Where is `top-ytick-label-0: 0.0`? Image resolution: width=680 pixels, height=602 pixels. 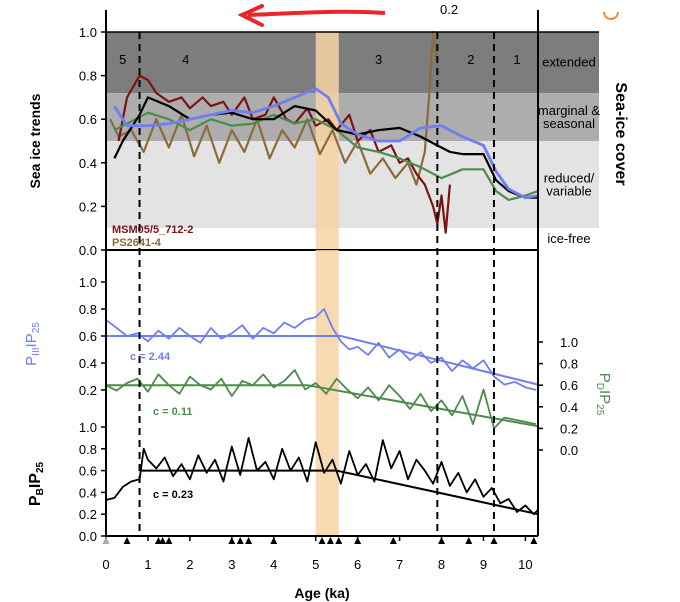 top-ytick-label-0: 0.0 is located at coordinates (88, 250).